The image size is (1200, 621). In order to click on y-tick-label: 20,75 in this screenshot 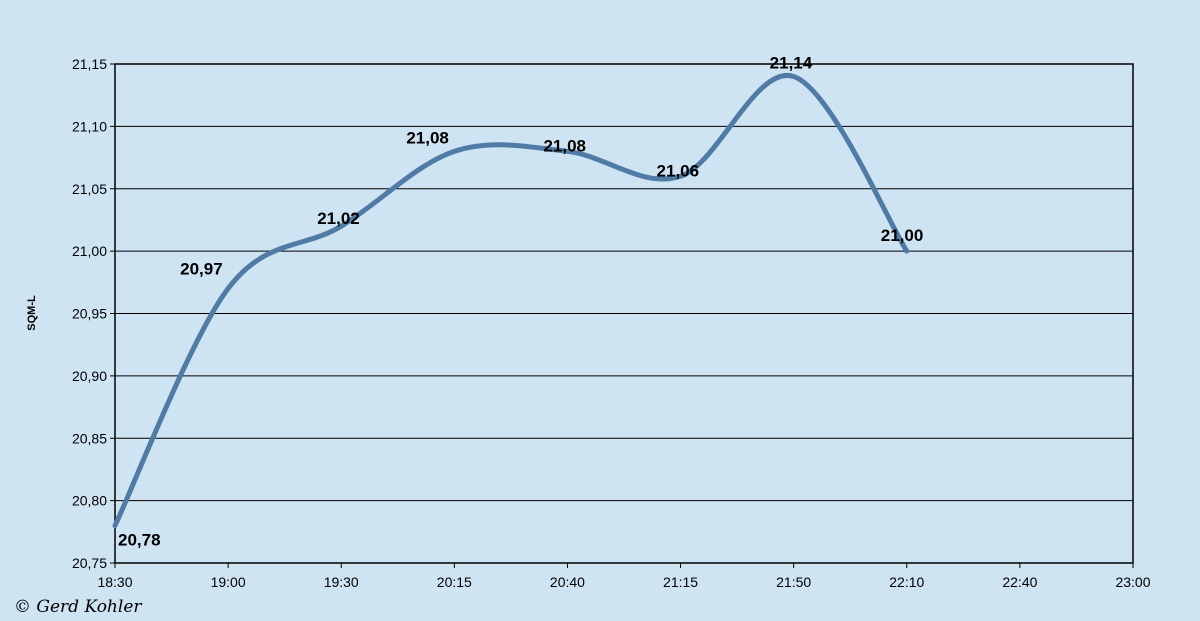, I will do `click(89, 563)`.